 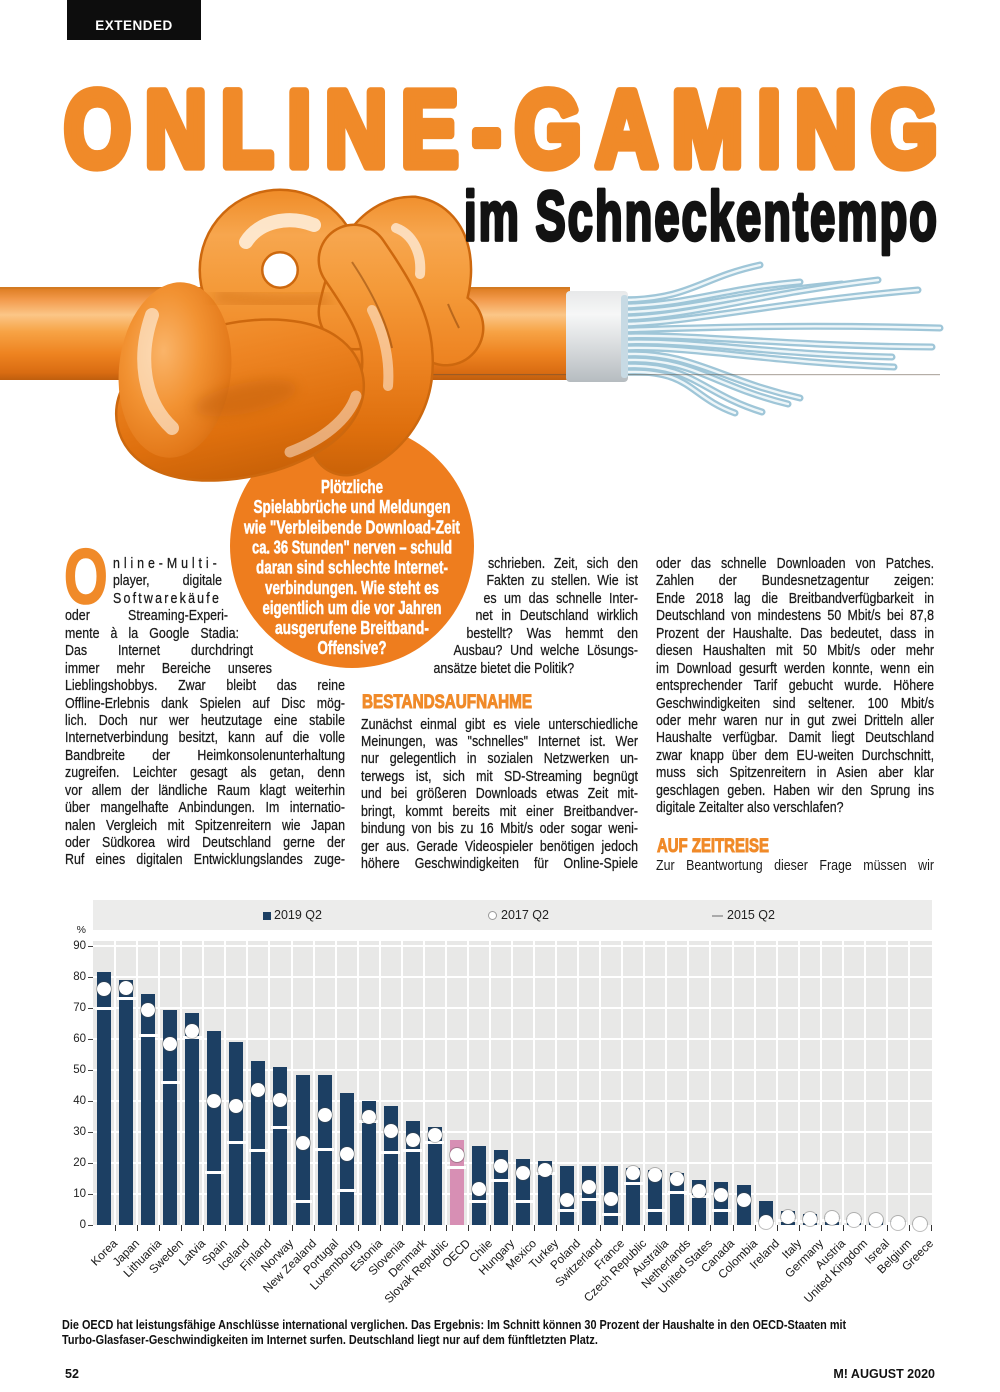 What do you see at coordinates (352, 588) in the screenshot?
I see `svg-text: verbindungen. Wie steht es` at bounding box center [352, 588].